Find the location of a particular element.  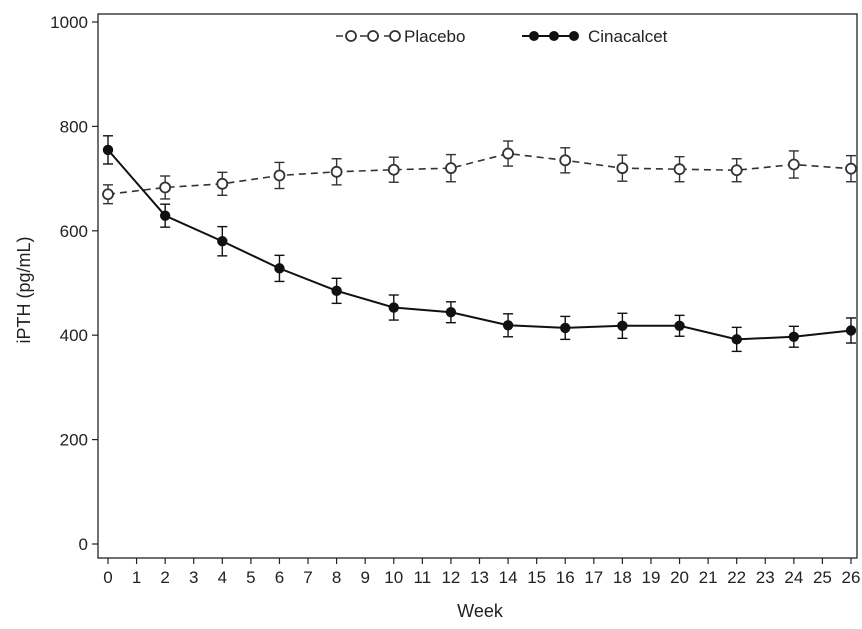

x-tick-label: 23 is located at coordinates (765, 577).